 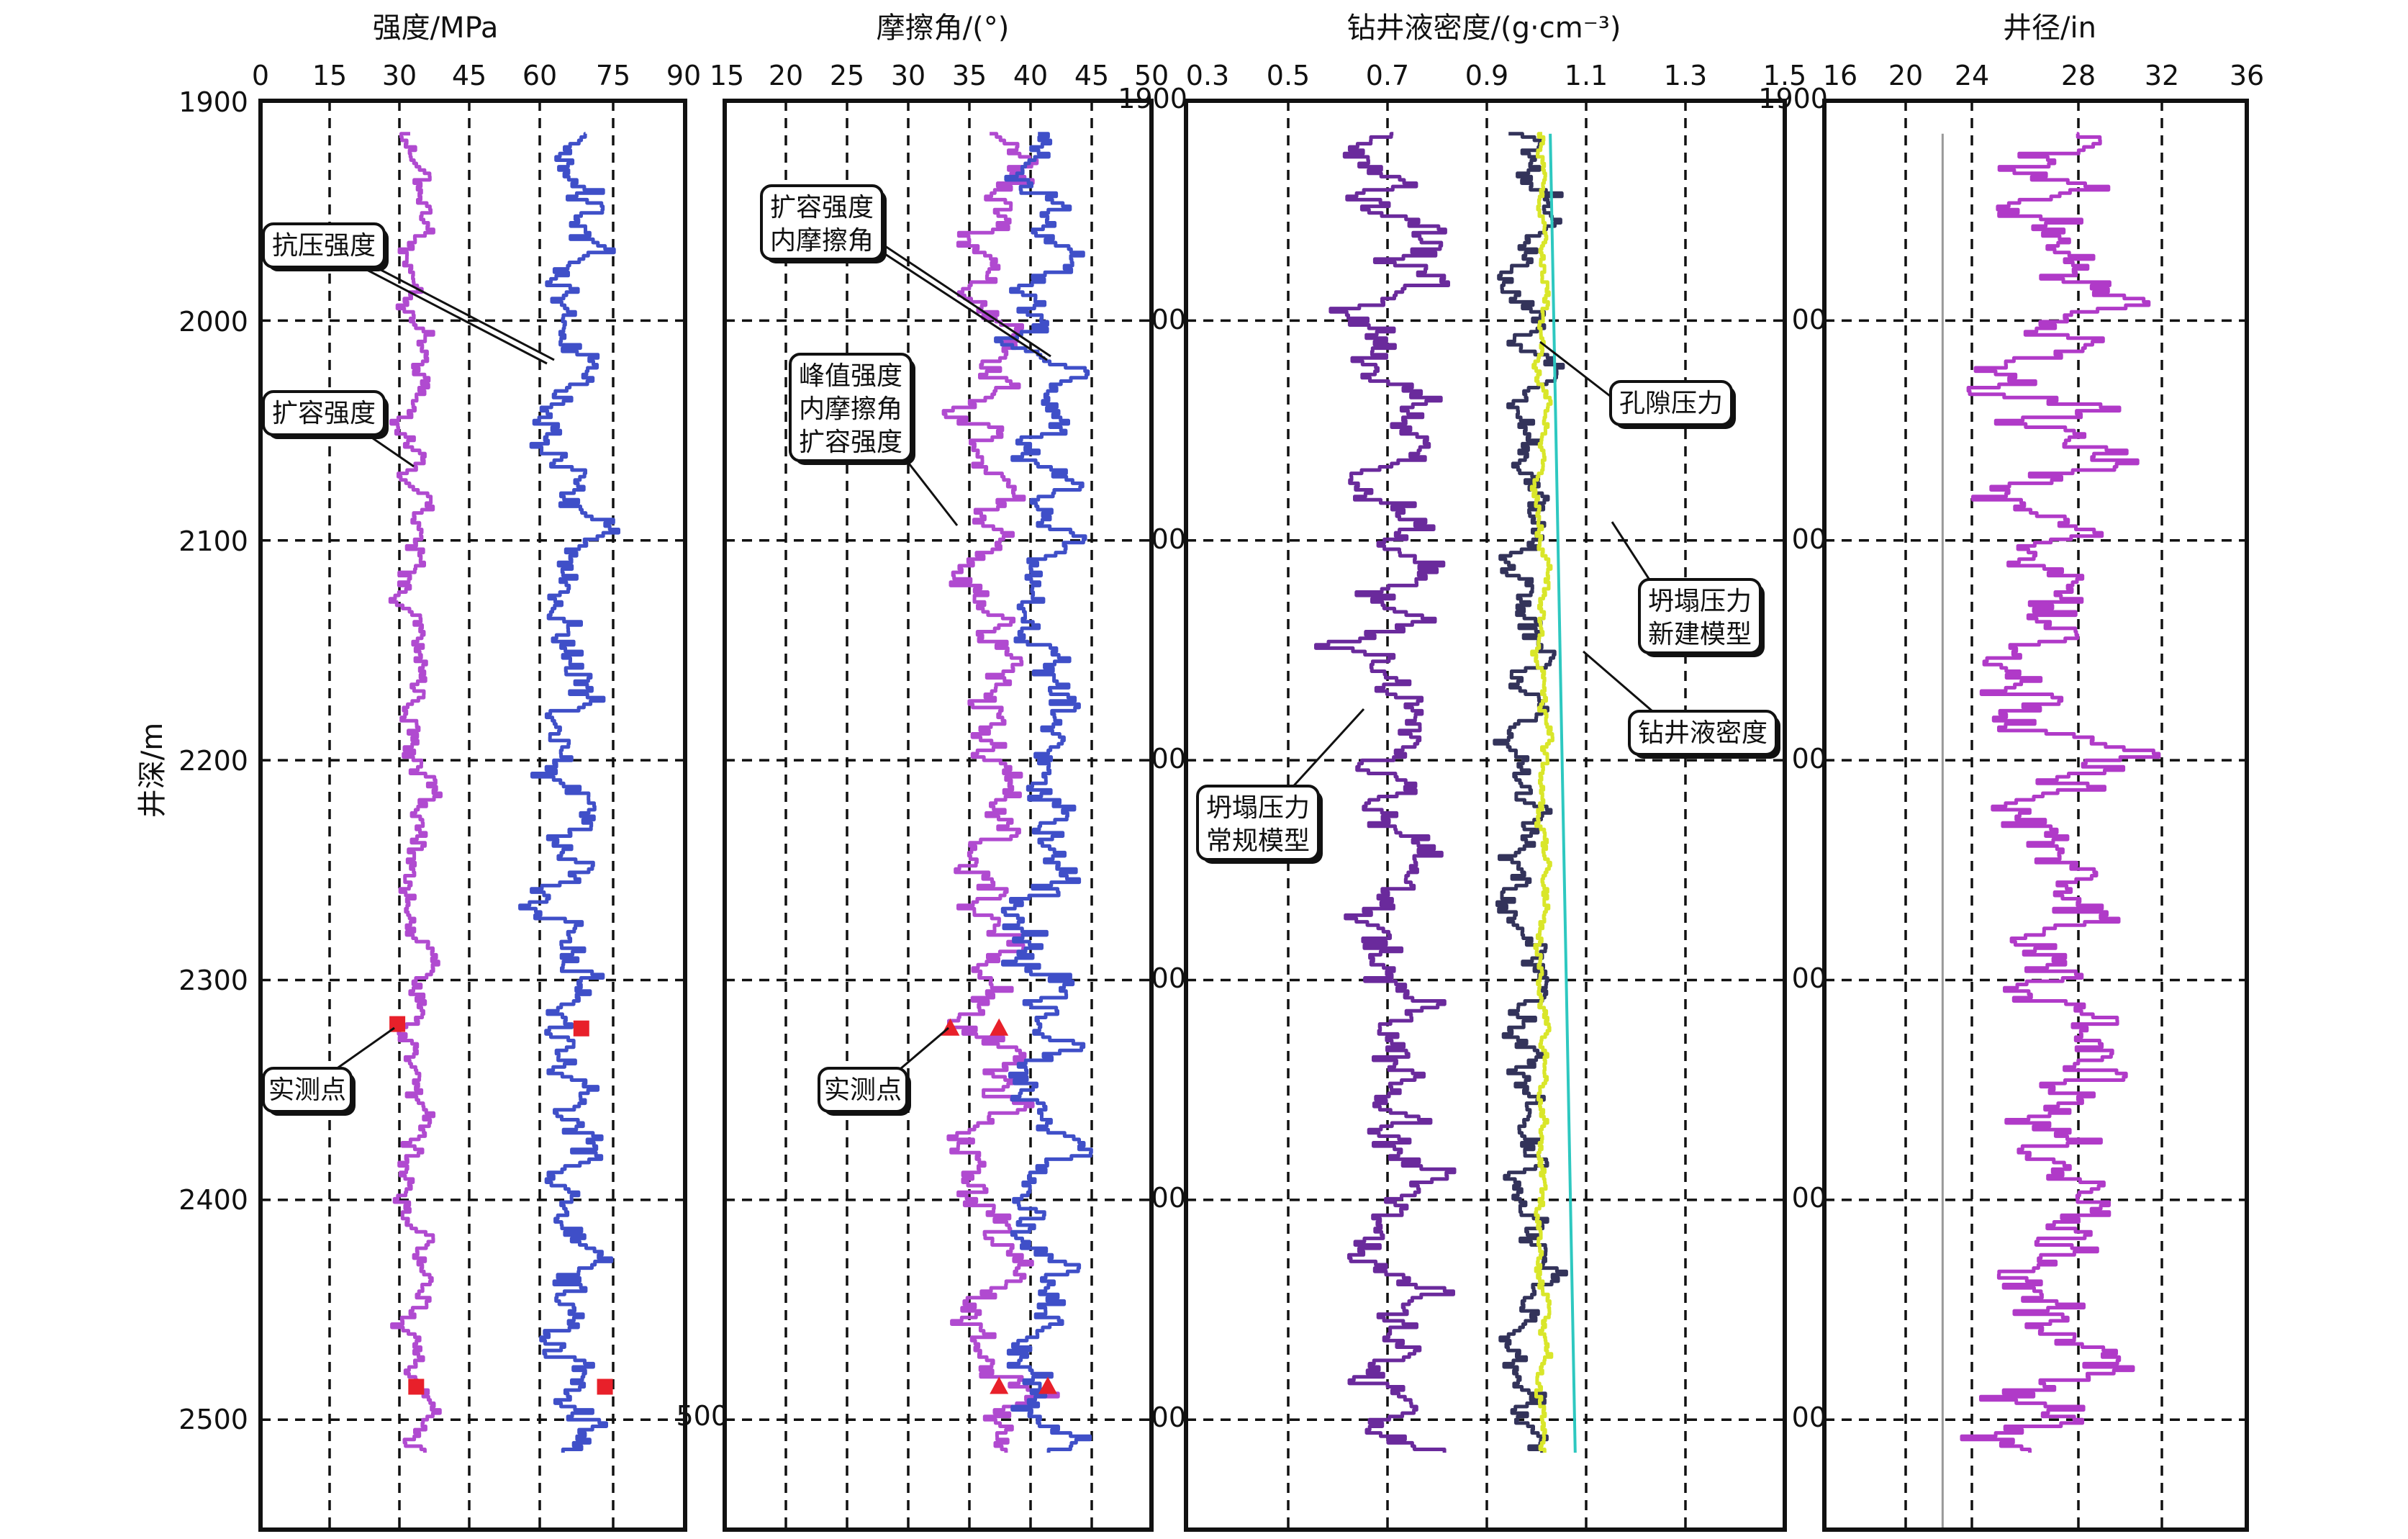 What do you see at coordinates (2162, 75) in the screenshot?
I see `x-tick-label: 32` at bounding box center [2162, 75].